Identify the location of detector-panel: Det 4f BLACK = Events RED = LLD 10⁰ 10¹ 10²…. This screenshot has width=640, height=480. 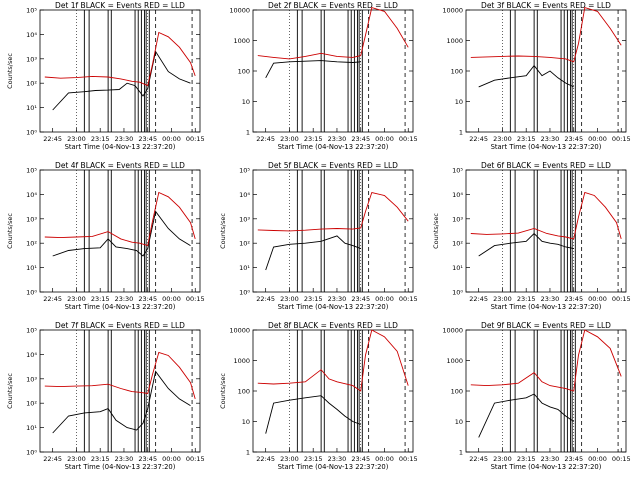
(106, 240).